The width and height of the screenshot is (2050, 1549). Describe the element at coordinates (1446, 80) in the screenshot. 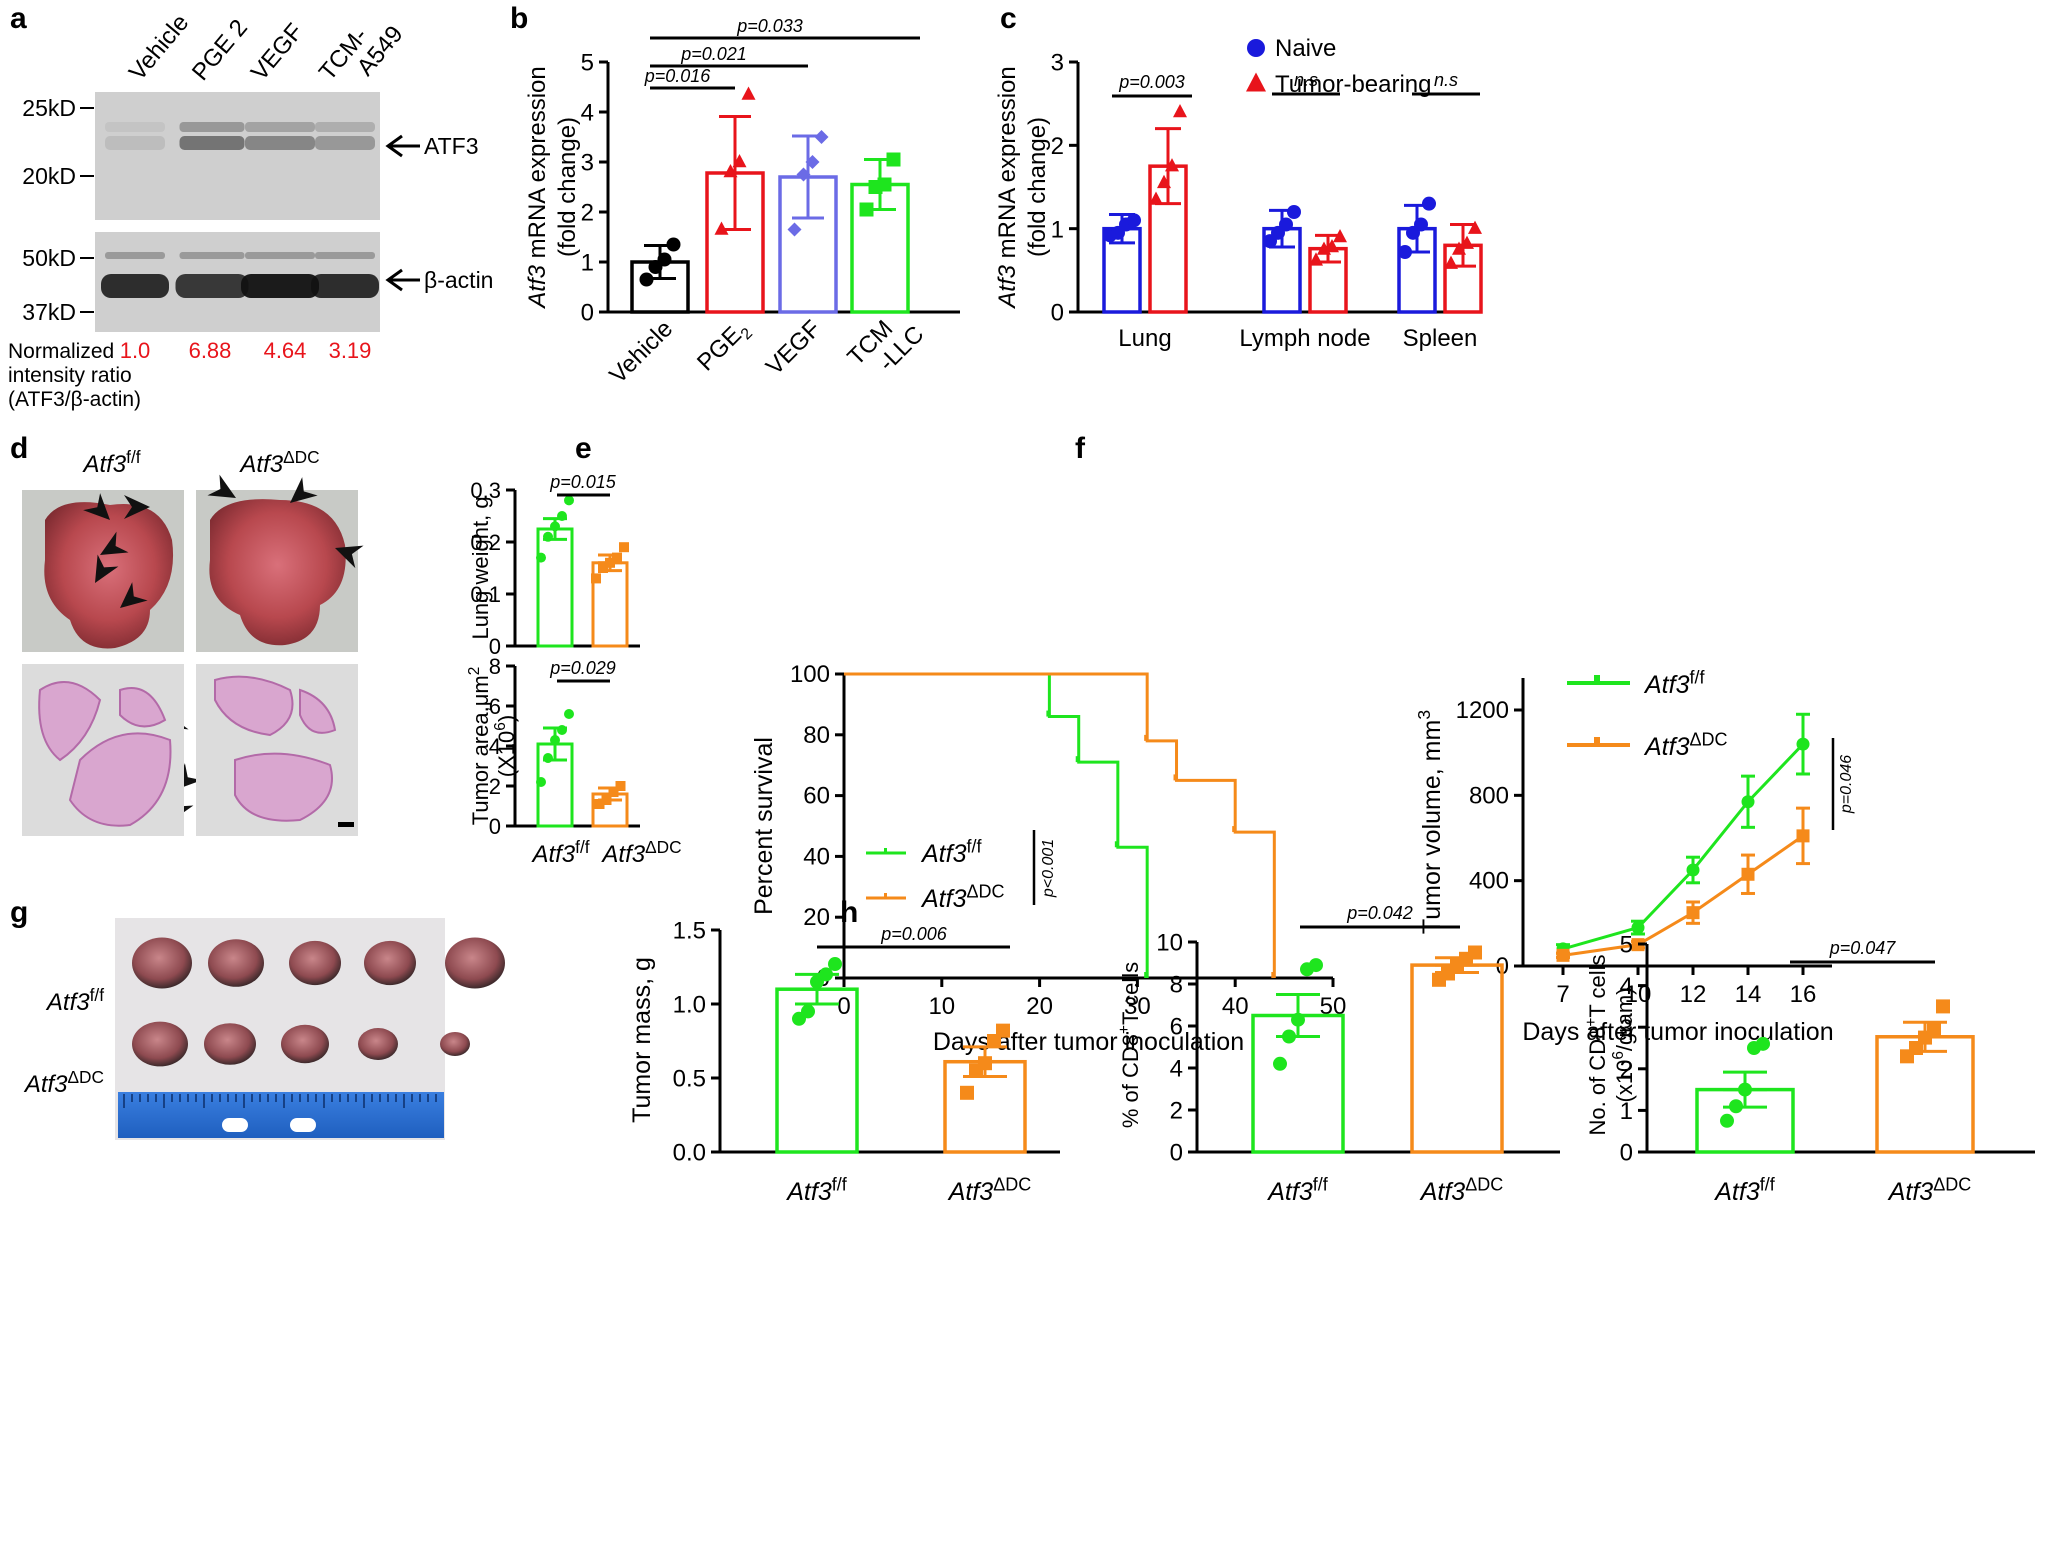

I see `c-p-value: n.s` at that location.